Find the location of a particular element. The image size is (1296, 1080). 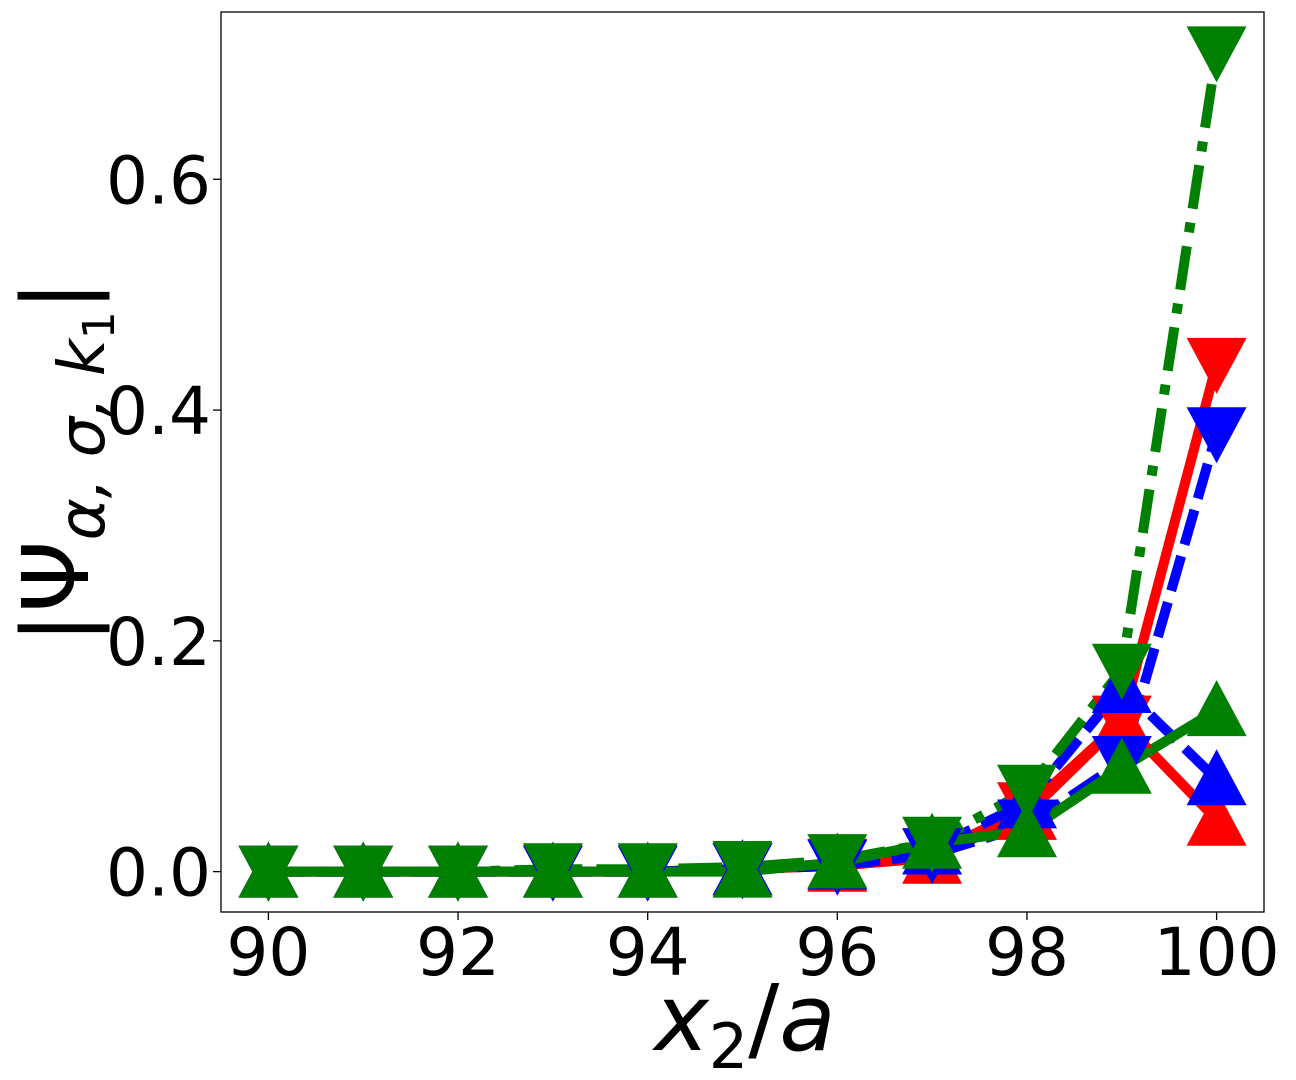

x-tick-label: 96 is located at coordinates (837, 952).